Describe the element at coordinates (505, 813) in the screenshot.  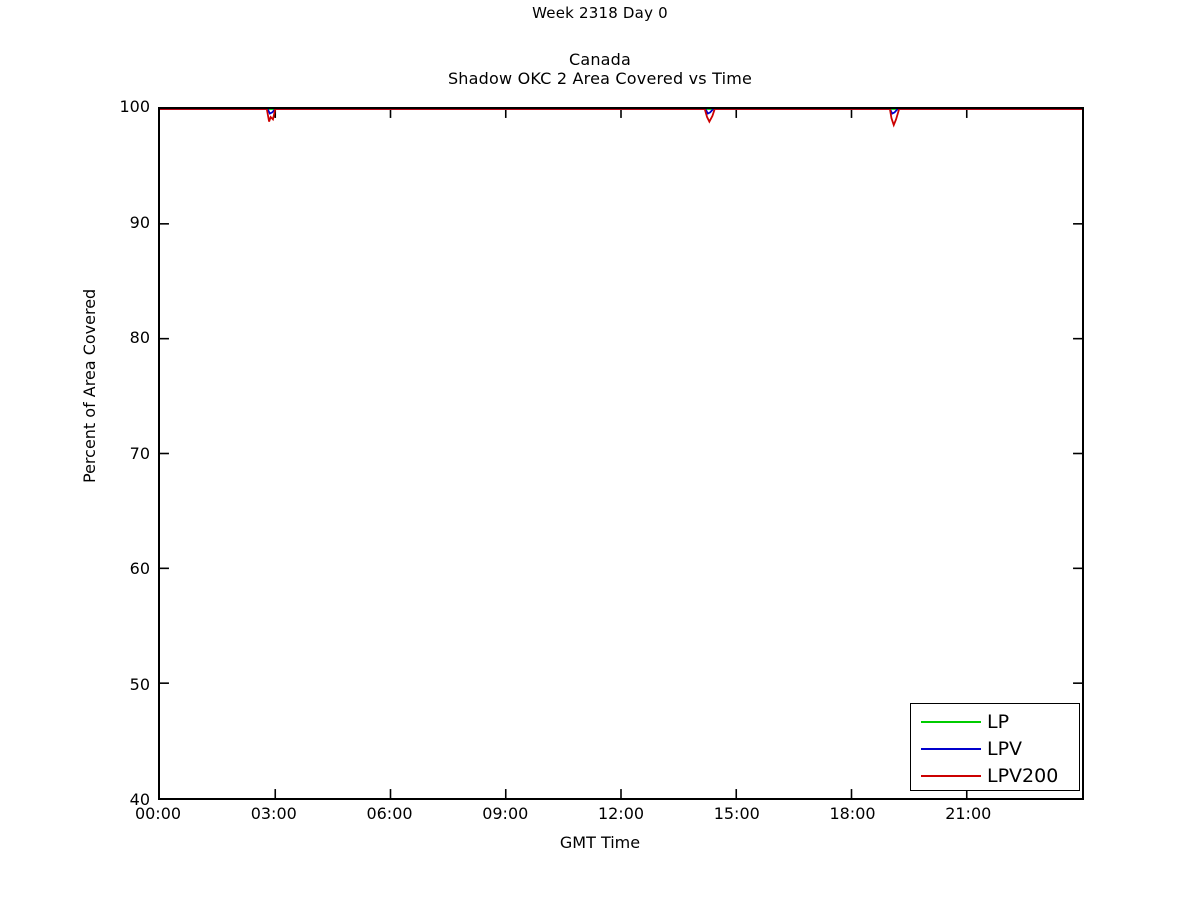
I see `x-axis-tick-label: 09:00` at that location.